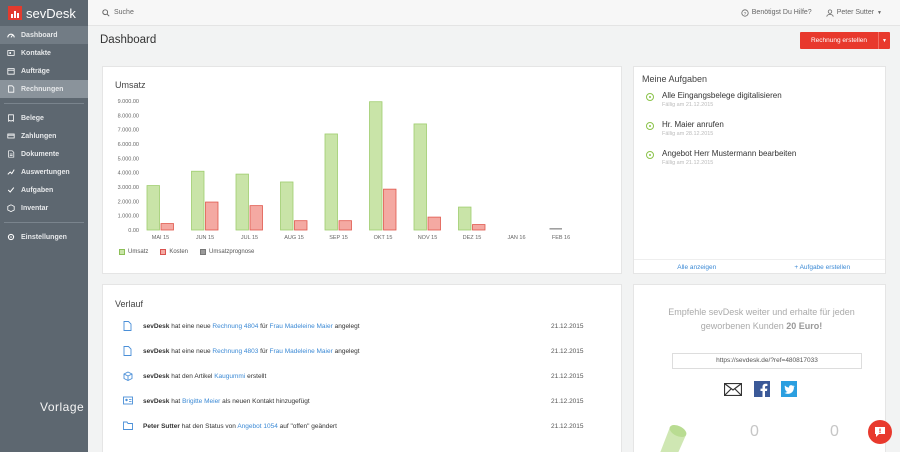 Image resolution: width=900 pixels, height=452 pixels. Describe the element at coordinates (294, 238) in the screenshot. I see `x-tick-label: AUG 15` at that location.